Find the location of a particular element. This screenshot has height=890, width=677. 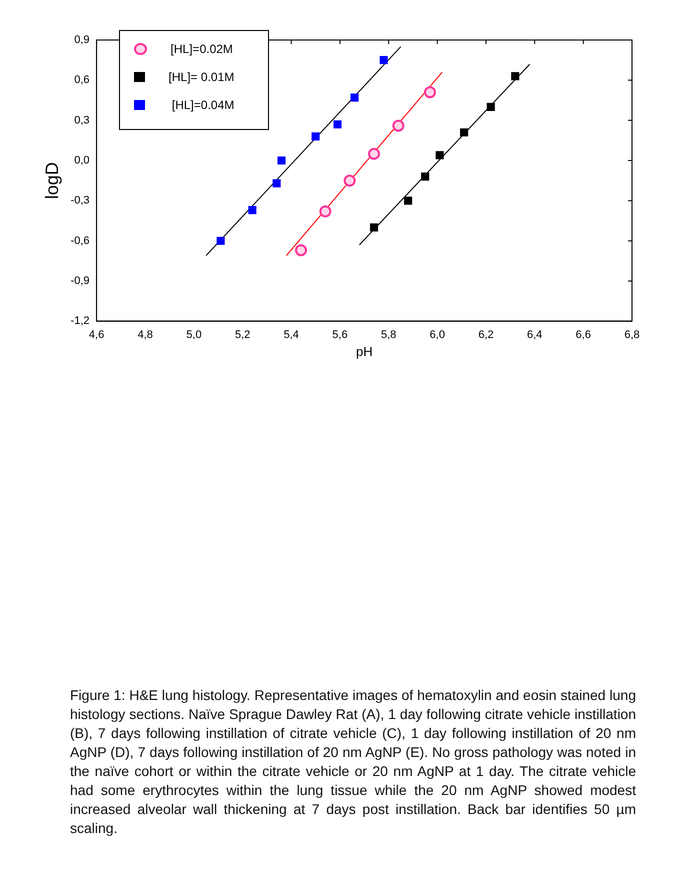

x-tick-label: 6,0 is located at coordinates (437, 334).